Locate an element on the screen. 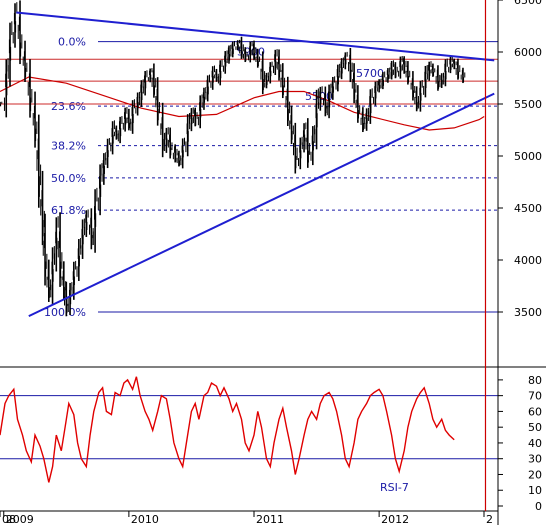 The height and width of the screenshot is (529, 546). x-axis-tick-label: 2009 is located at coordinates (20, 519).